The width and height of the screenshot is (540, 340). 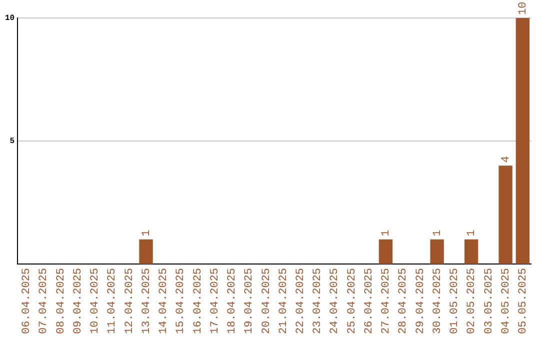 I want to click on x-tick-label: 02.05.2025, so click(x=472, y=301).